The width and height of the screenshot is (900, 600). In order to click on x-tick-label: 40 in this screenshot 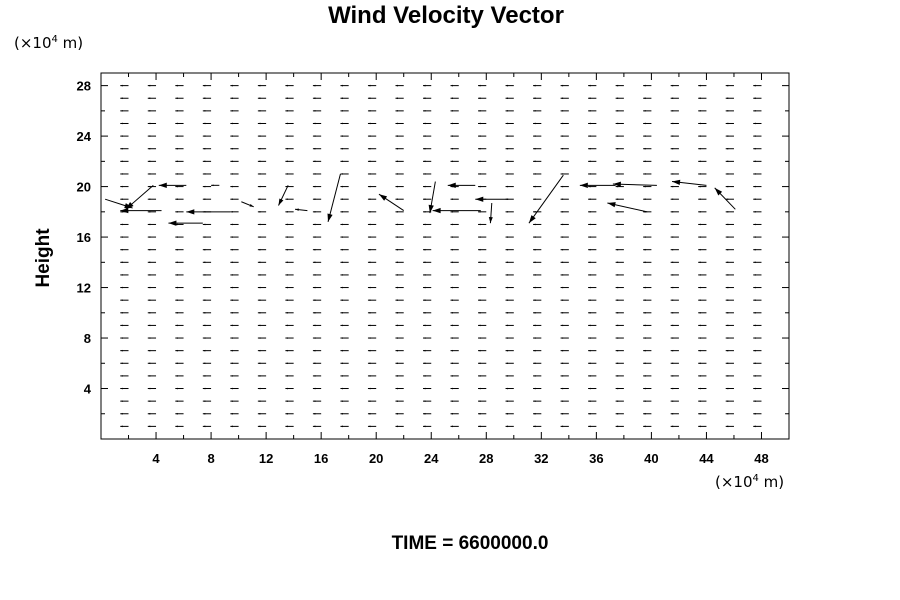, I will do `click(651, 458)`.